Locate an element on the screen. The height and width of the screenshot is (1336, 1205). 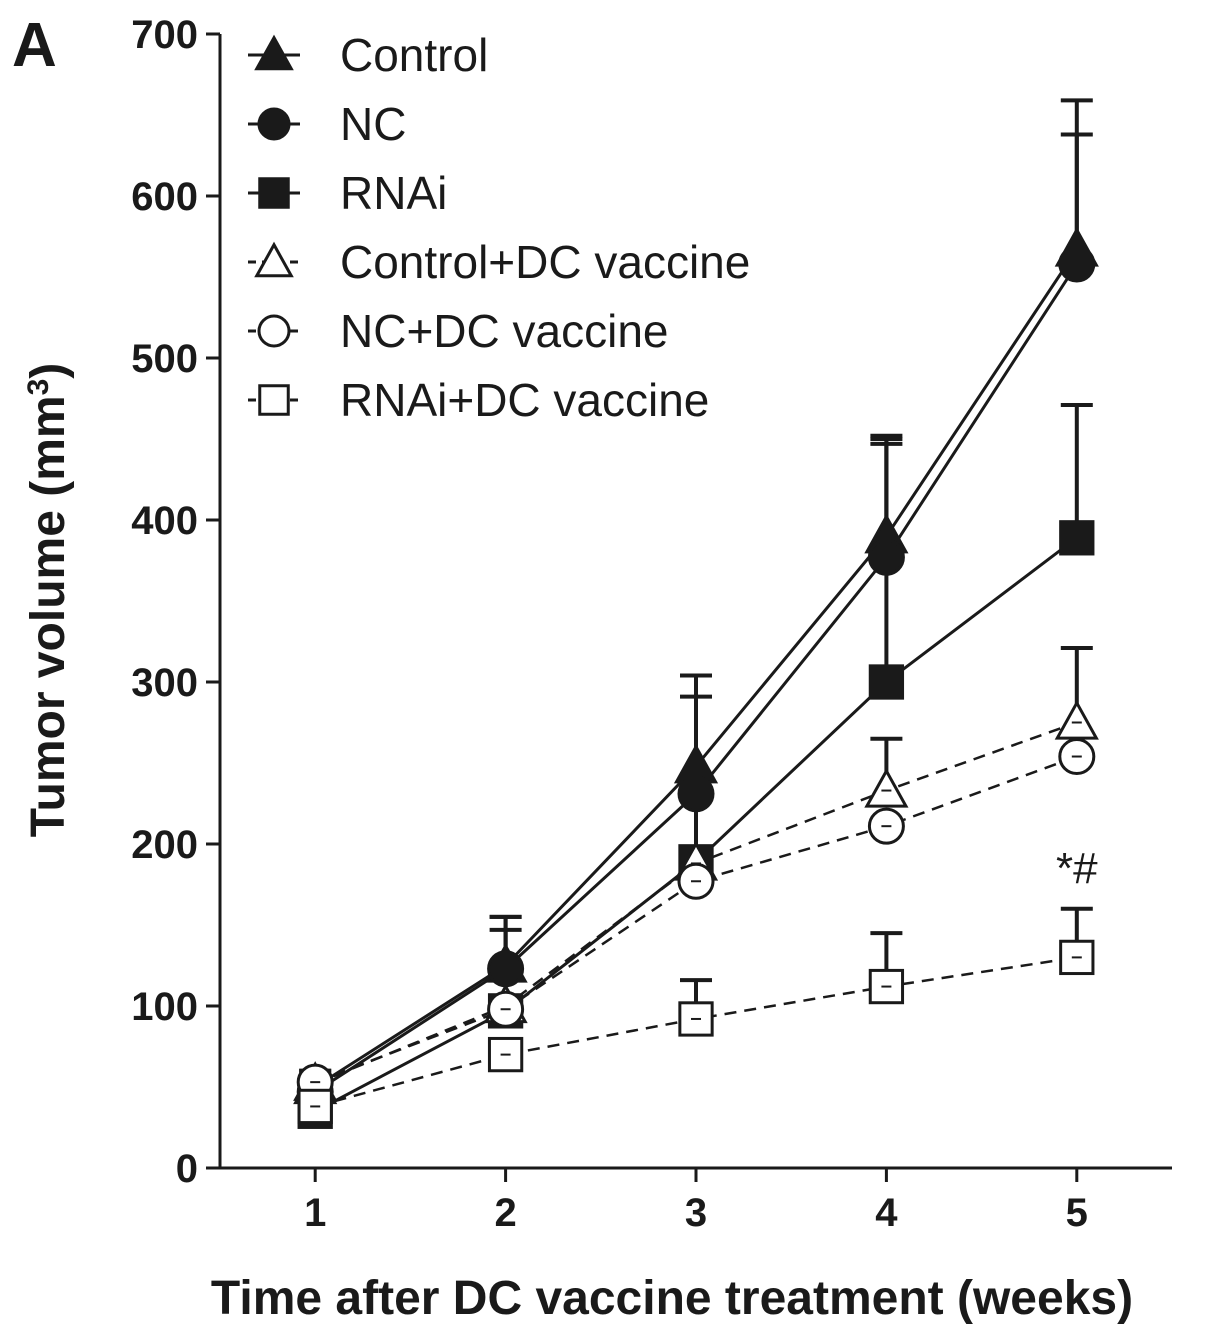
y-axis-title: Tumor volume (mm3) is located at coordinates (49, 600).